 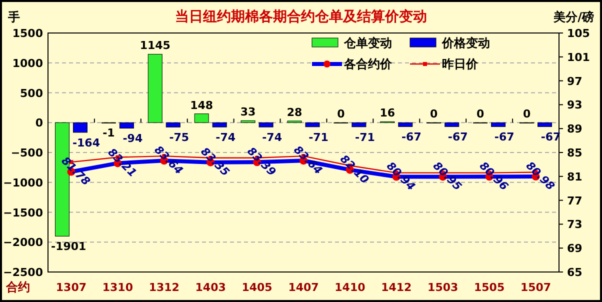 I want to click on y-tick-label: −500, so click(x=27, y=153).